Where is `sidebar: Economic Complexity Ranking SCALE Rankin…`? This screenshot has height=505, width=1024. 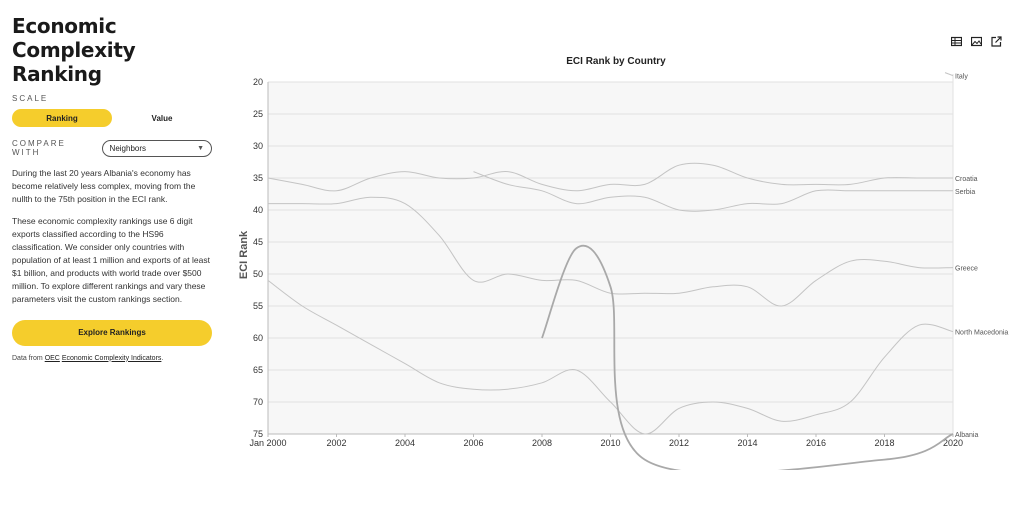
sidebar: Economic Complexity Ranking SCALE Rankin… is located at coordinates (112, 188).